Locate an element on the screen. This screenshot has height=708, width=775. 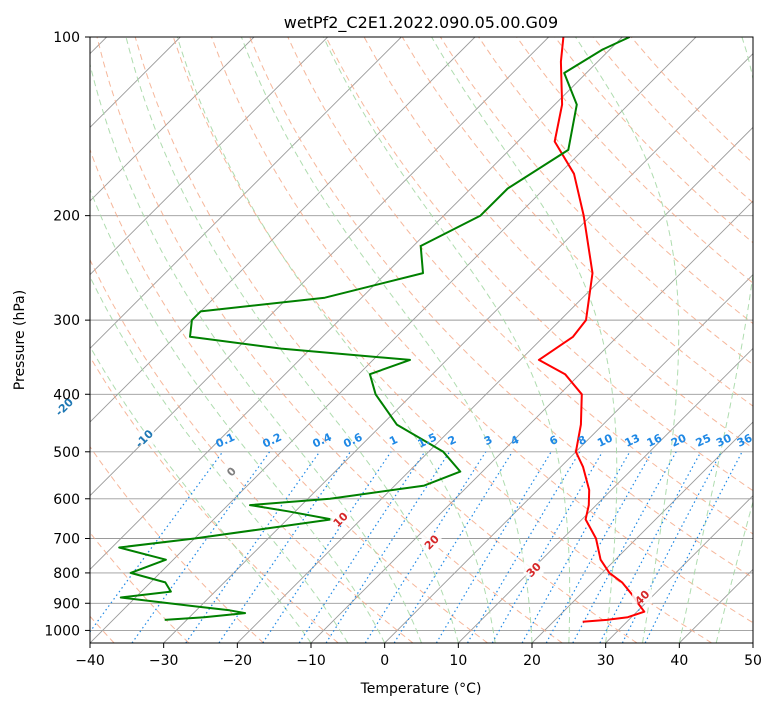
mixing-ratio-label: 36 is located at coordinates (745, 440).